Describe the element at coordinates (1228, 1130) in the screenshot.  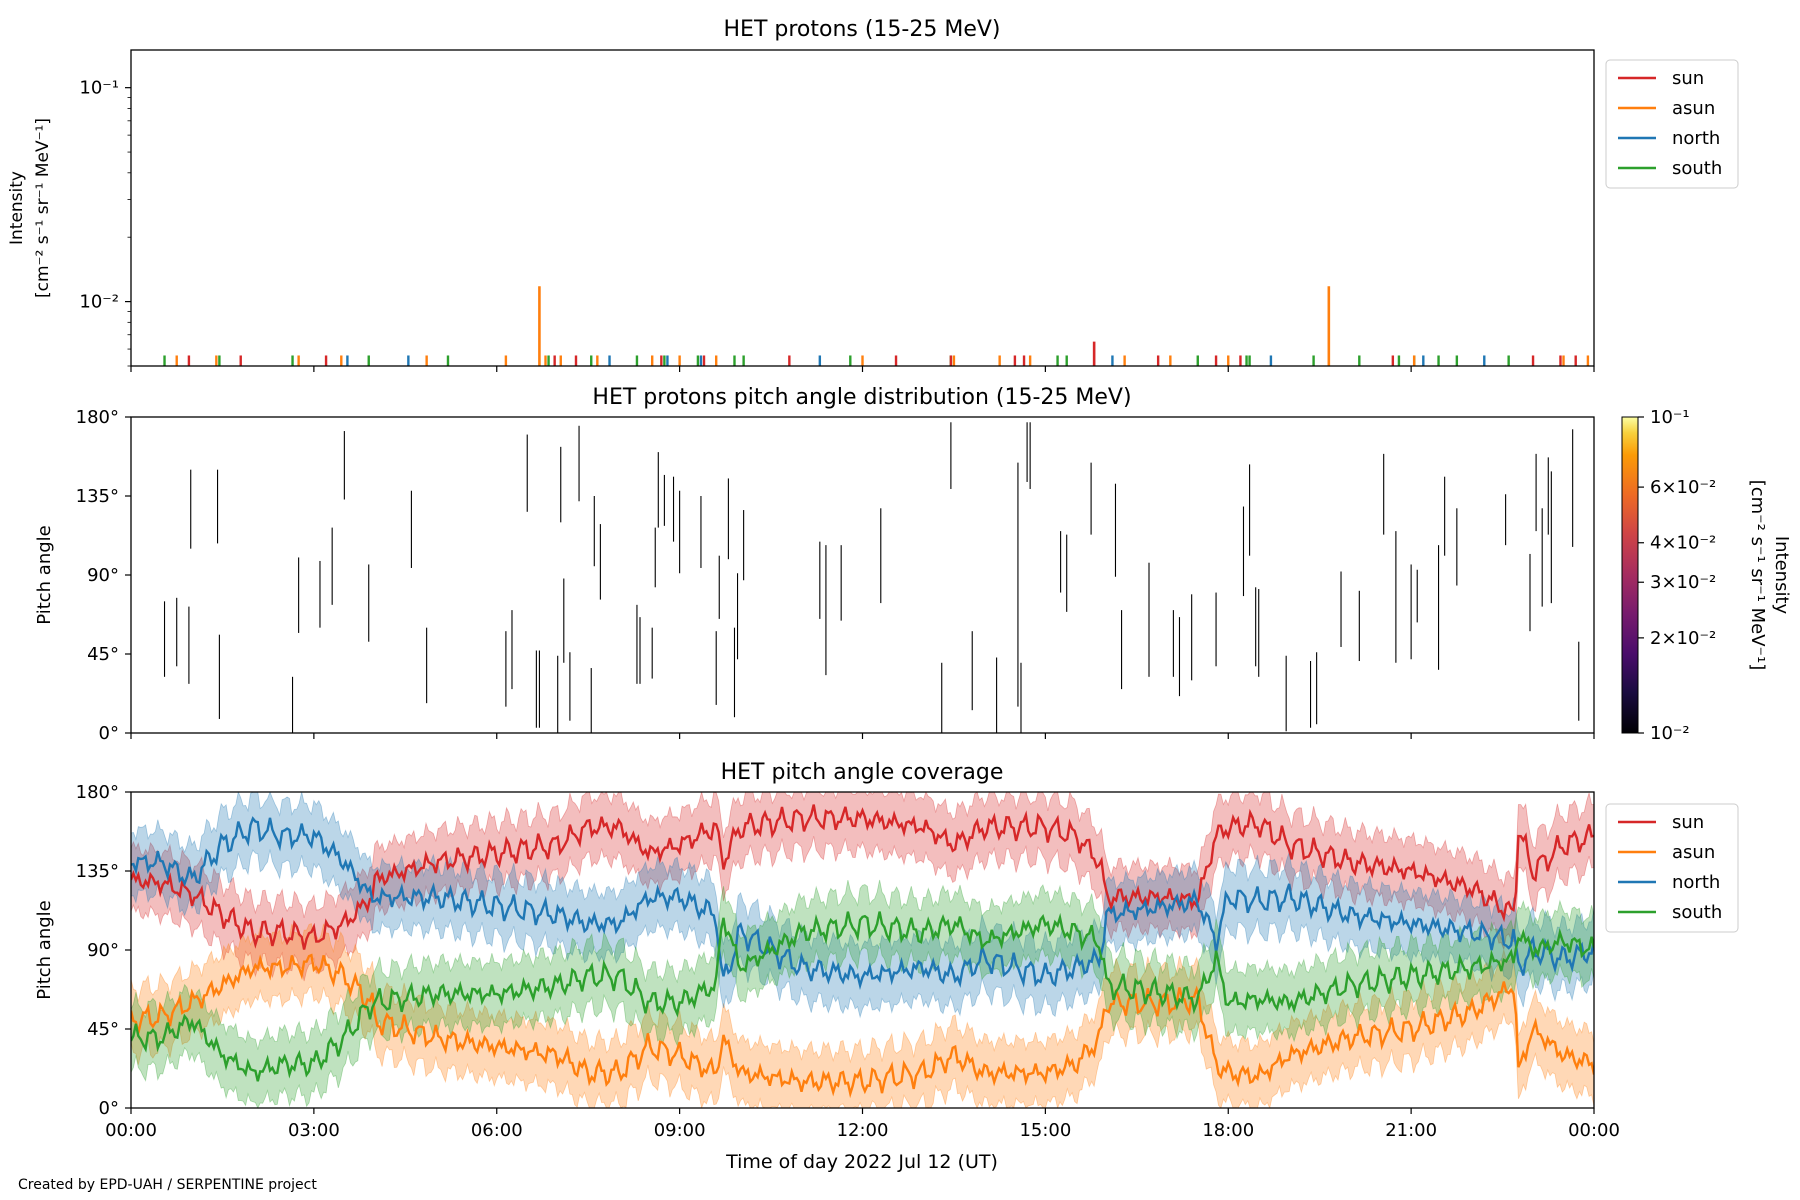
I see `x-tick-label: 18:00` at that location.